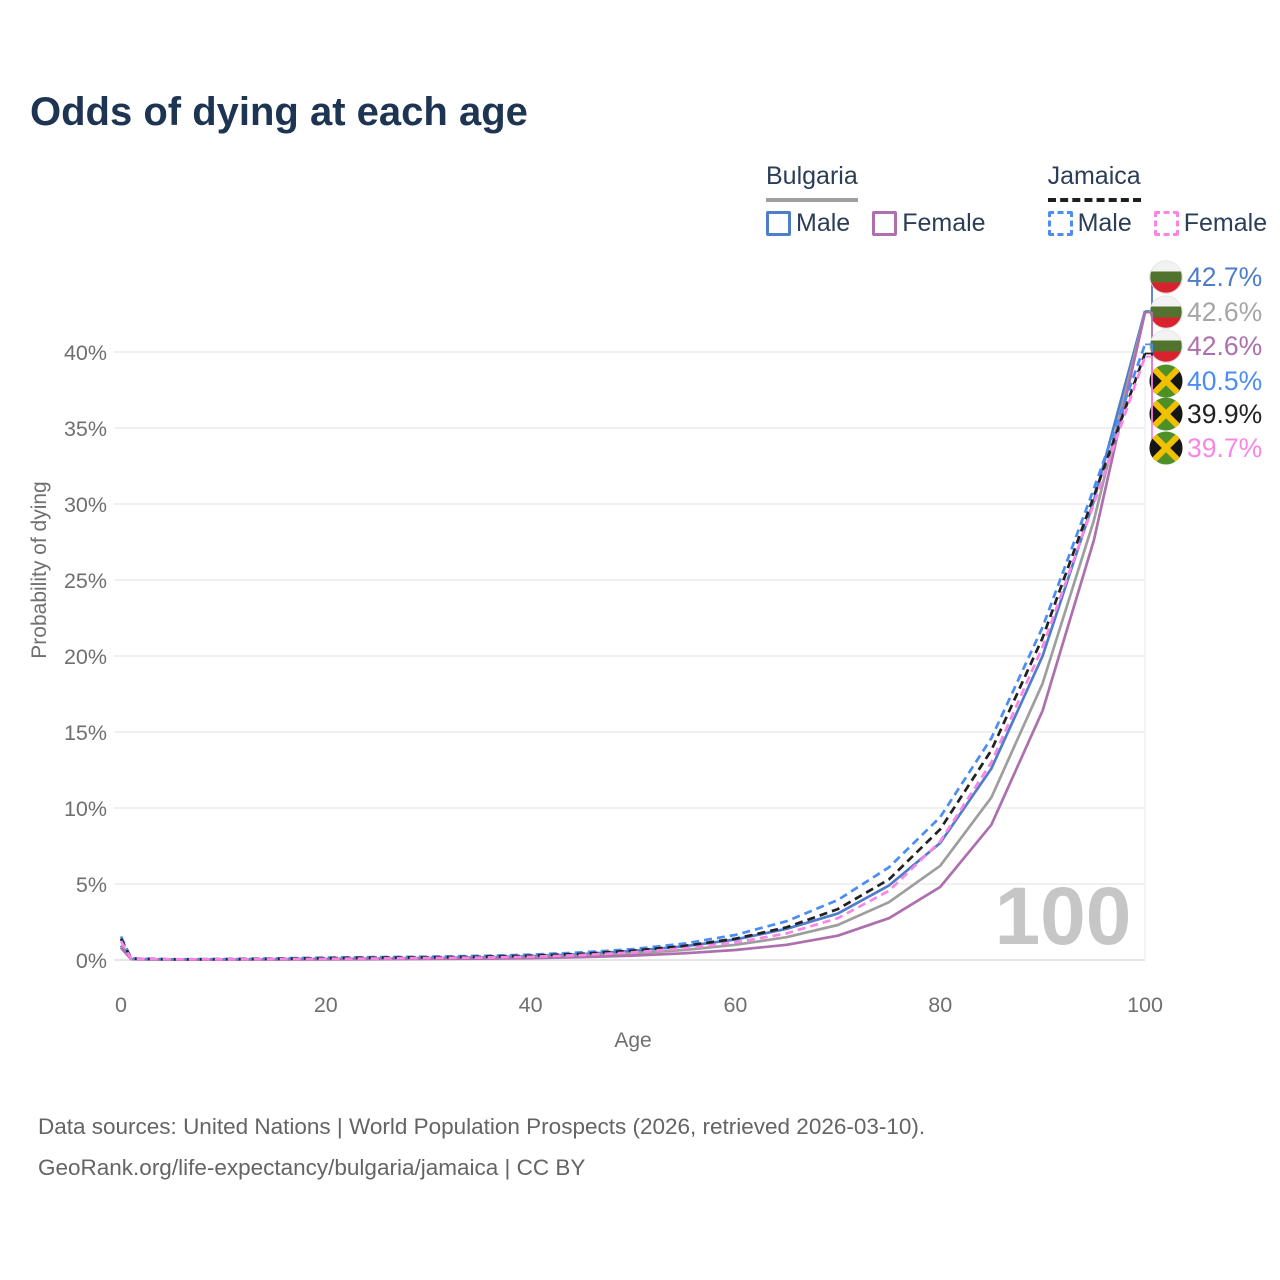  I want to click on y-axis-title: Probability of dying, so click(39, 569).